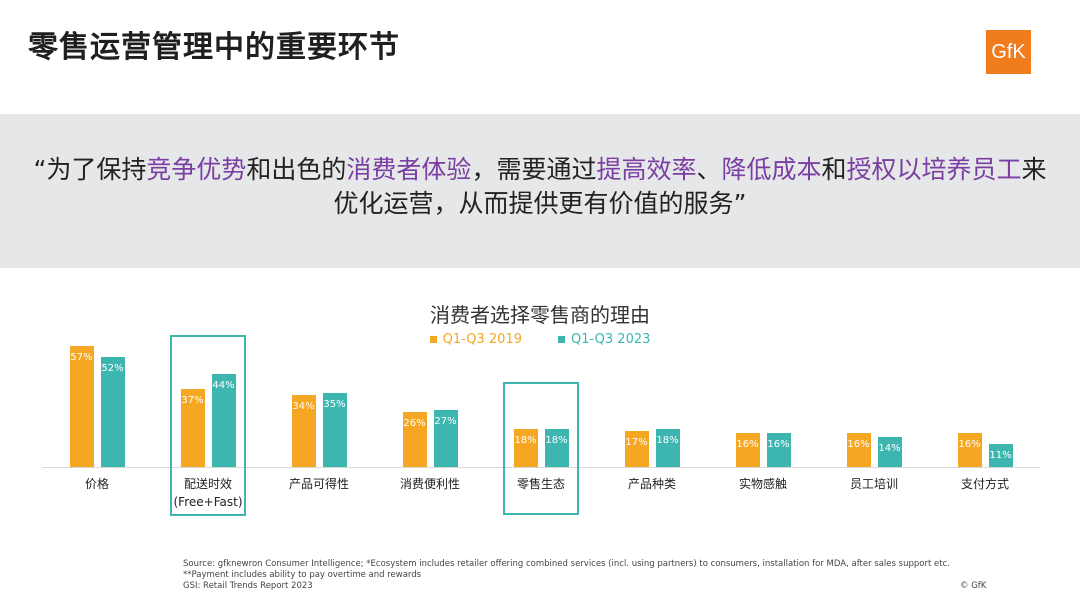 The height and width of the screenshot is (608, 1080). I want to click on chart-legend: Q1-Q3 2019 Q1-Q3 2023, so click(540, 339).